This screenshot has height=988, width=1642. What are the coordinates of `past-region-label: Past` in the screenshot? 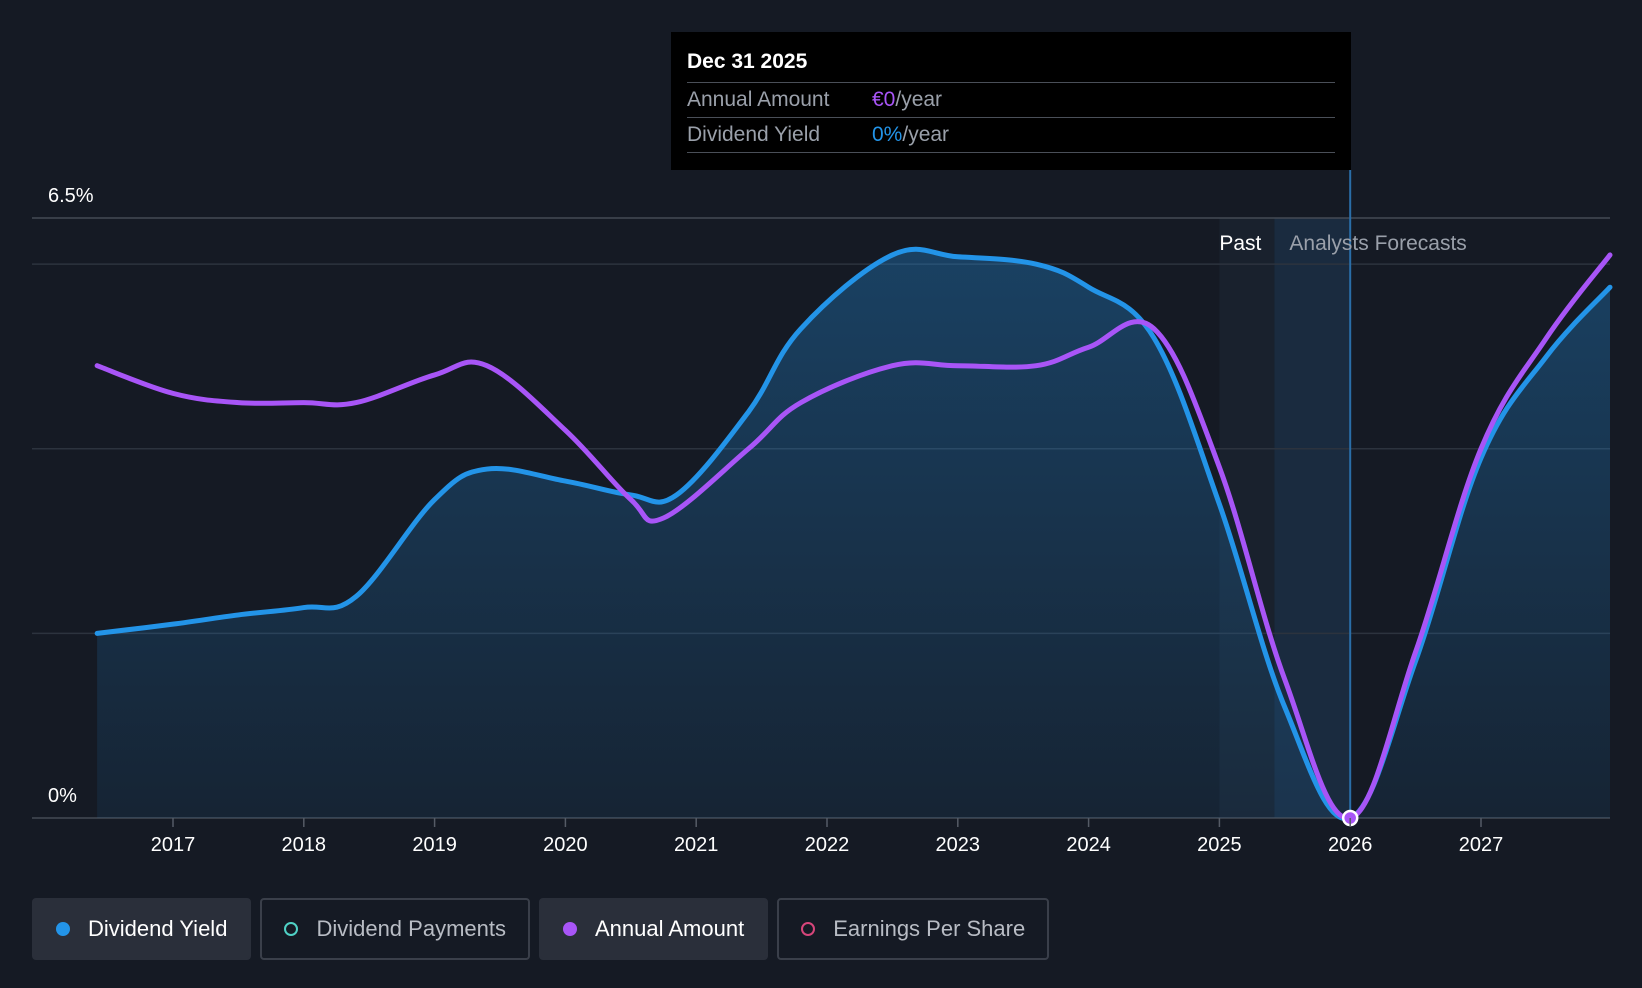 It's located at (1240, 243).